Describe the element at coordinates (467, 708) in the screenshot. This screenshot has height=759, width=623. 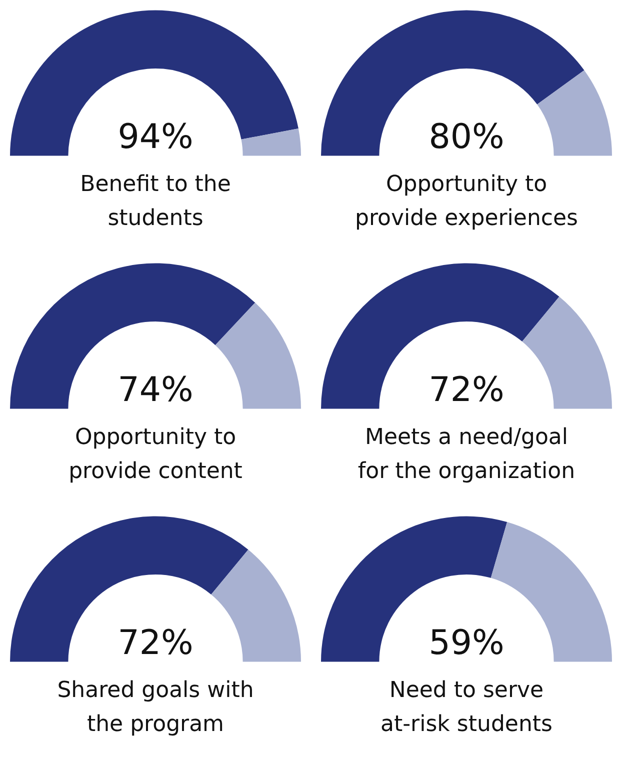
I see `text: Need to serve at-risk students` at that location.